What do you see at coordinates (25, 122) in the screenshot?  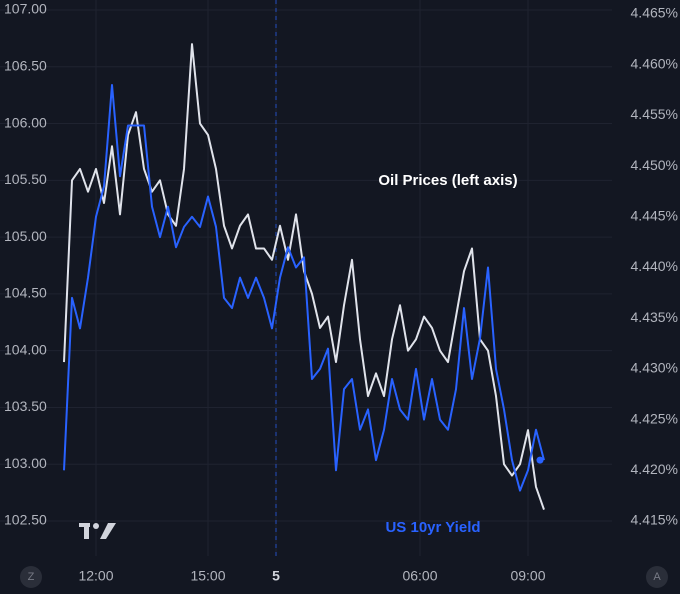 I see `y-tick-label: 106.00` at bounding box center [25, 122].